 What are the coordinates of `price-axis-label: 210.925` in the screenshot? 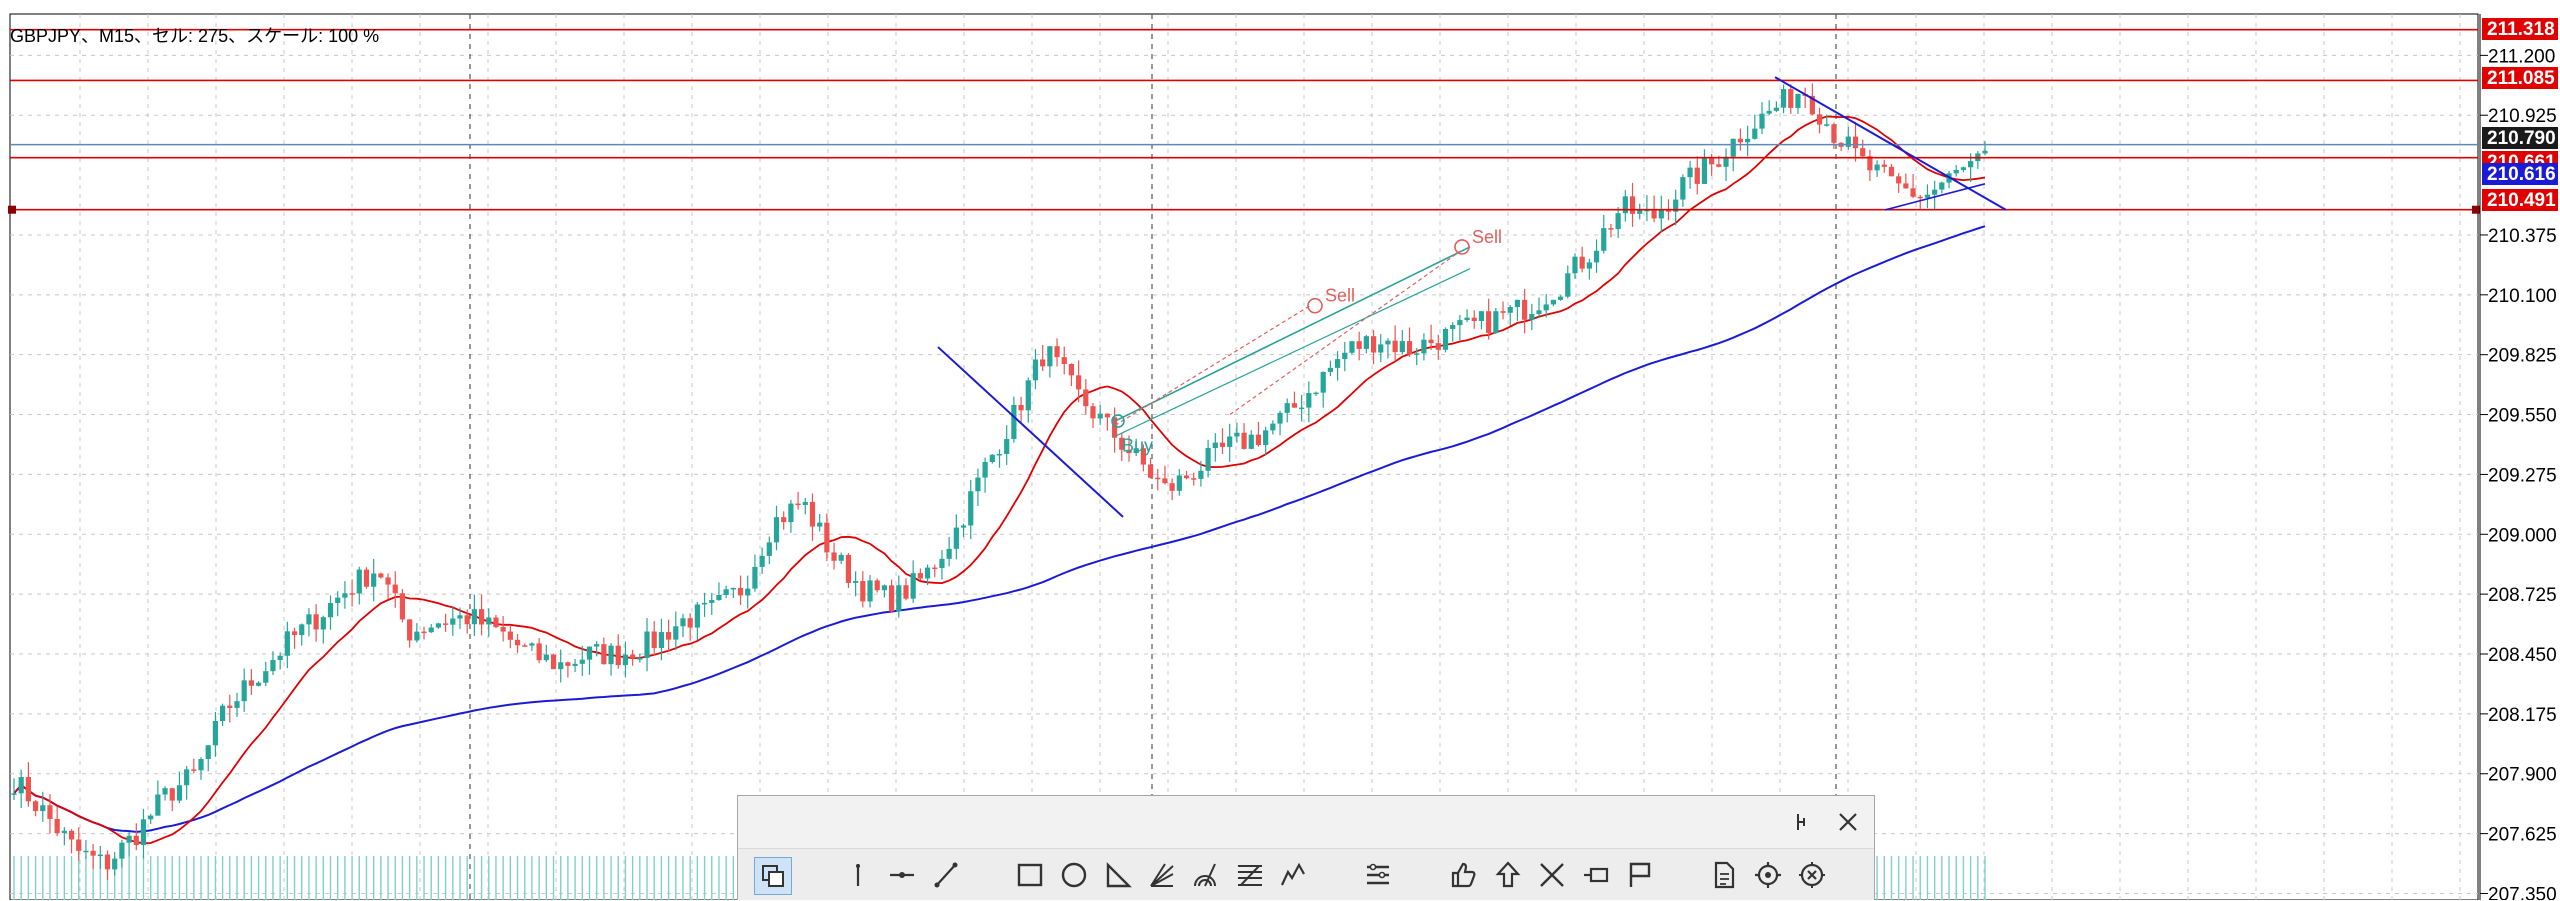 It's located at (2522, 116).